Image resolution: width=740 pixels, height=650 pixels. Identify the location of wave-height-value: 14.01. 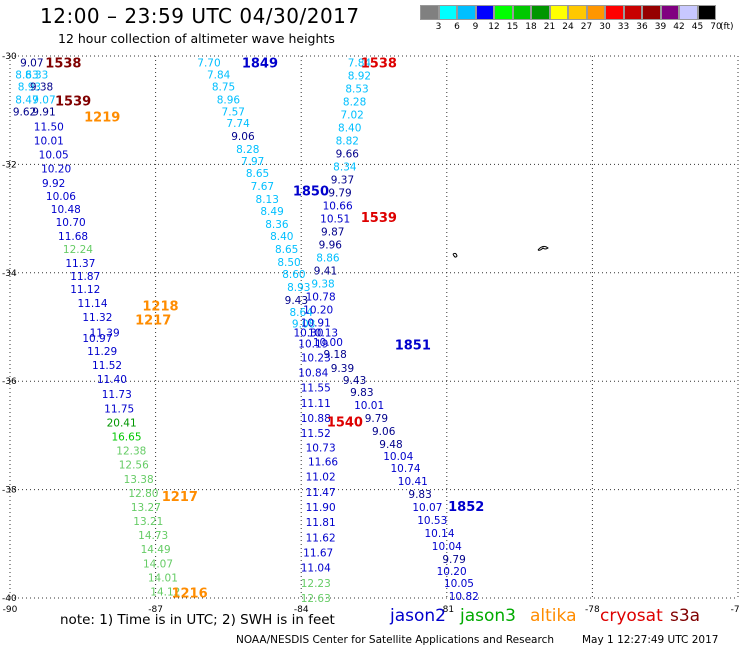
(163, 578).